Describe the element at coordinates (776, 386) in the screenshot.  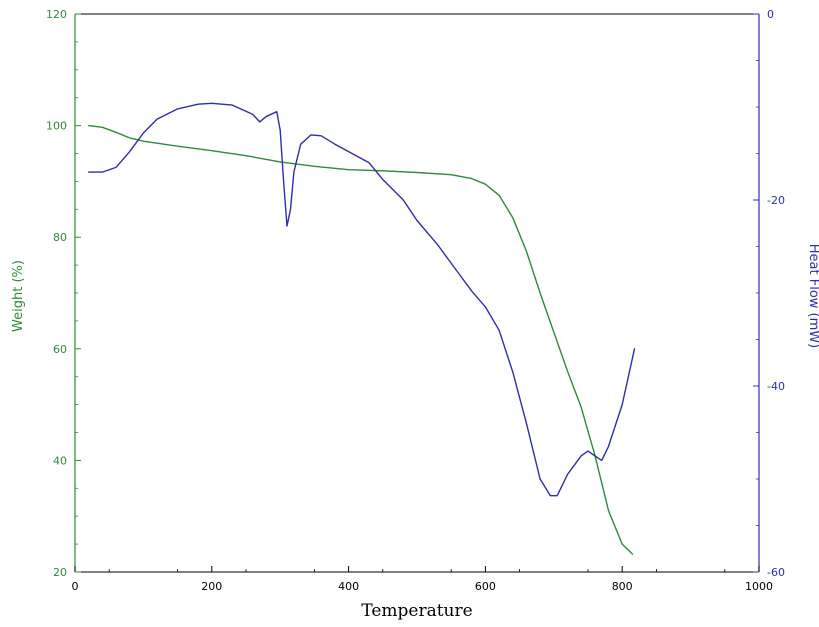
I see `right-y-tick-label: -40` at that location.